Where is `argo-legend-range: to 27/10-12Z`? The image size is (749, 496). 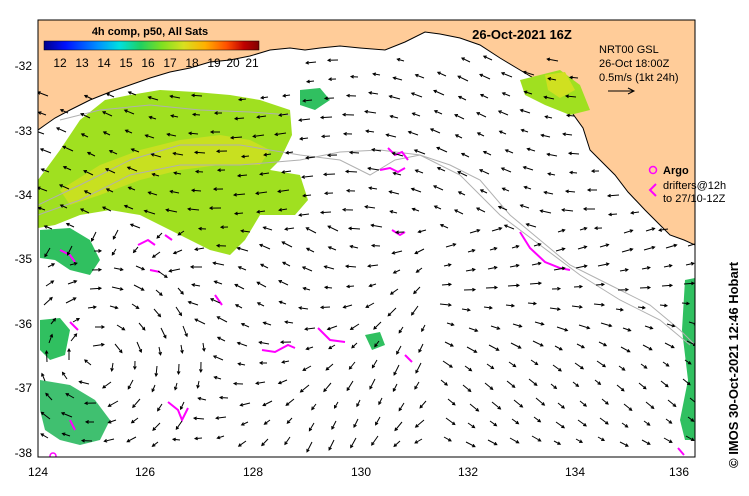
argo-legend-range: to 27/10-12Z is located at coordinates (694, 199).